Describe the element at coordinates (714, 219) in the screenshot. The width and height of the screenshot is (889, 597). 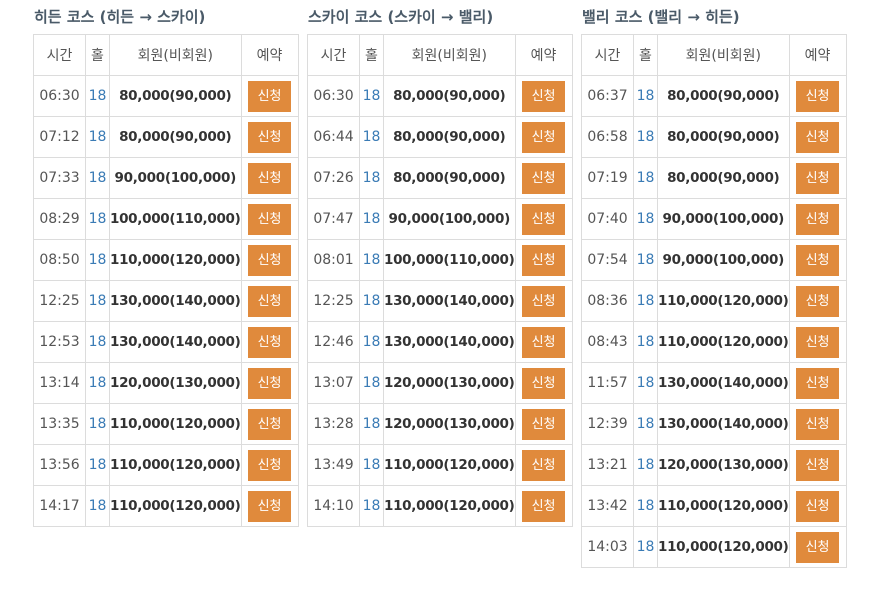
I see `table-row: 07:40 18 90,000(100,000) 신청` at that location.